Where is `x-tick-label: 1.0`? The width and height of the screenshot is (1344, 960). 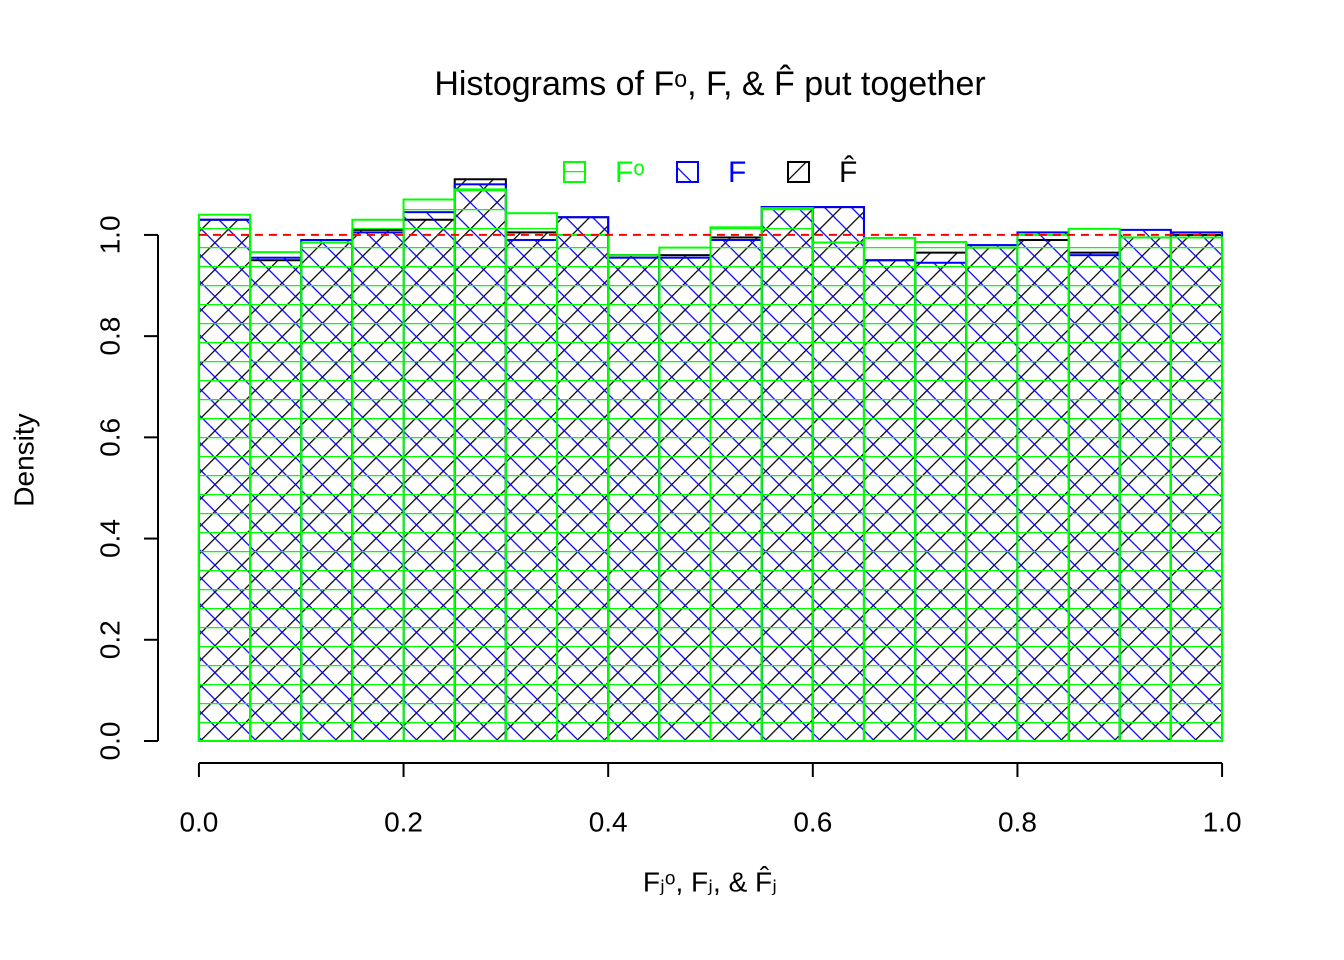 x-tick-label: 1.0 is located at coordinates (1222, 821).